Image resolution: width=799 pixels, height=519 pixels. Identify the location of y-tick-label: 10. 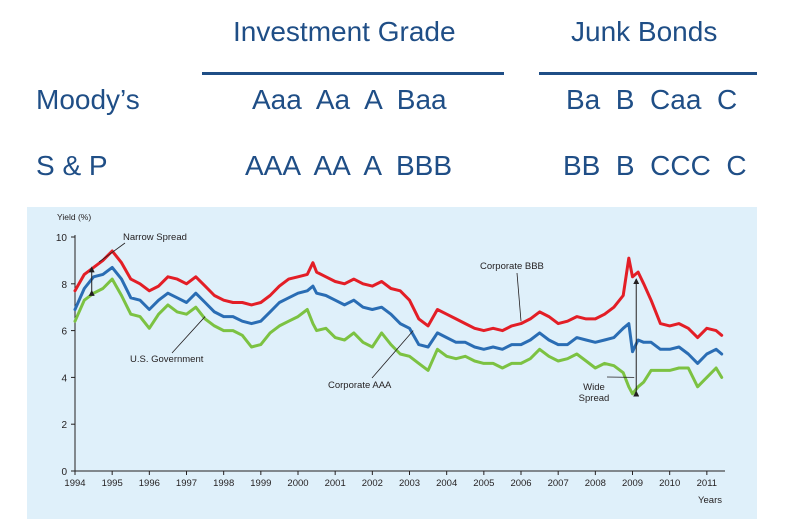
(62, 238).